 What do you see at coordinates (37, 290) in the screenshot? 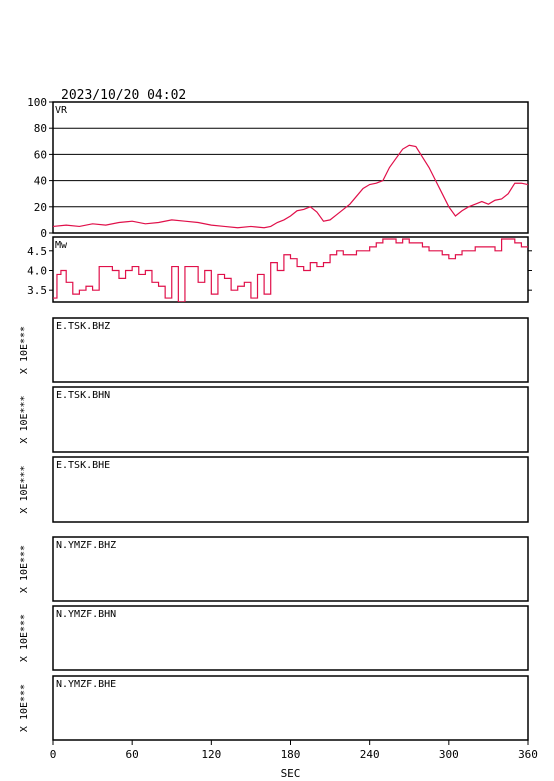
I see `mw-ytick-label: 3.5` at bounding box center [37, 290].